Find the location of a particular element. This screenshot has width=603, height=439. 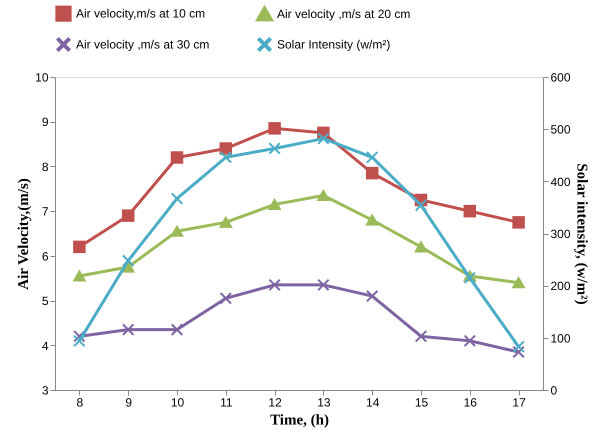

legend-label: Solar Intensity (w/m²) is located at coordinates (333, 45).